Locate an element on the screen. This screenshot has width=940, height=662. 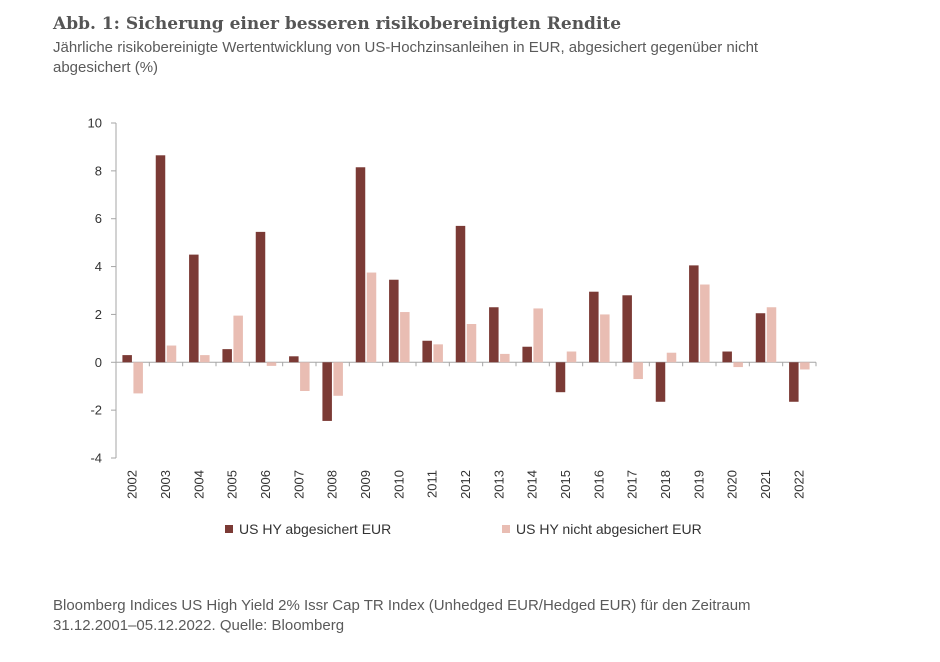
bar-unhedged: 2014 US HY nicht abgesichert EUR: 2.25 is located at coordinates (538, 335).